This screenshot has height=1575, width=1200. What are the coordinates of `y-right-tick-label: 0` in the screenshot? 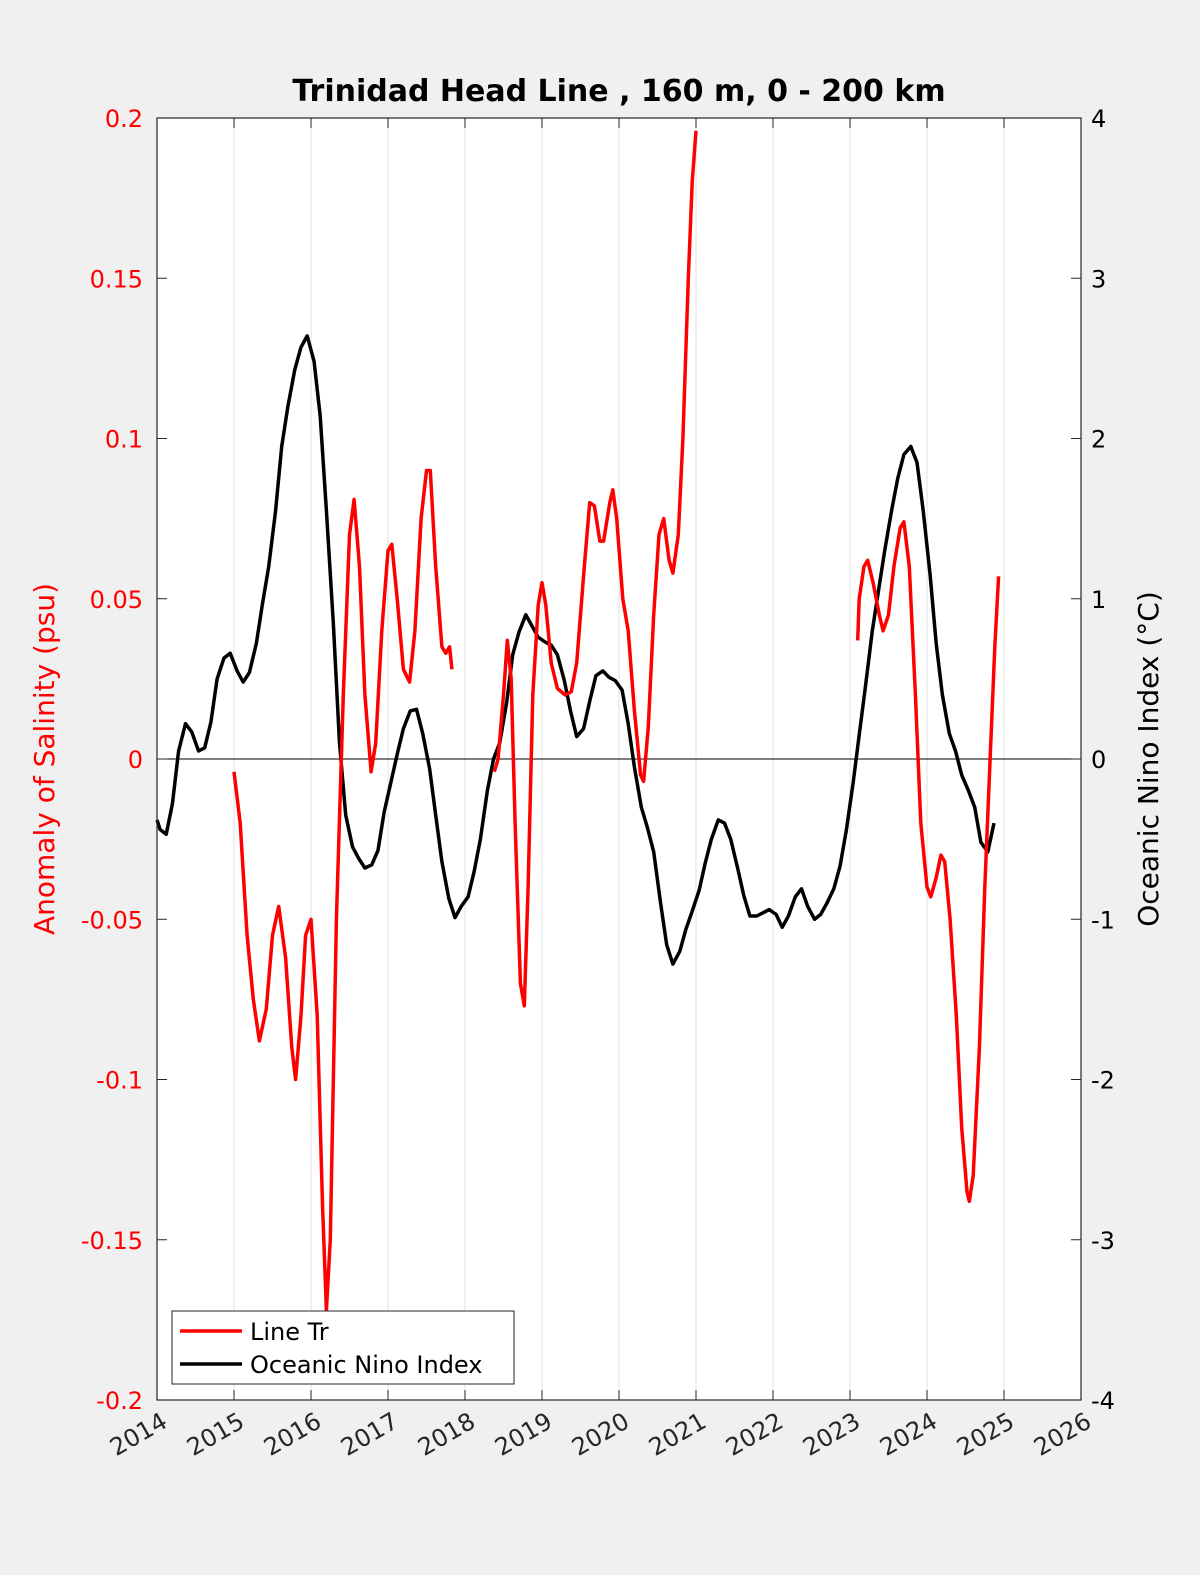 It's located at (1098, 760).